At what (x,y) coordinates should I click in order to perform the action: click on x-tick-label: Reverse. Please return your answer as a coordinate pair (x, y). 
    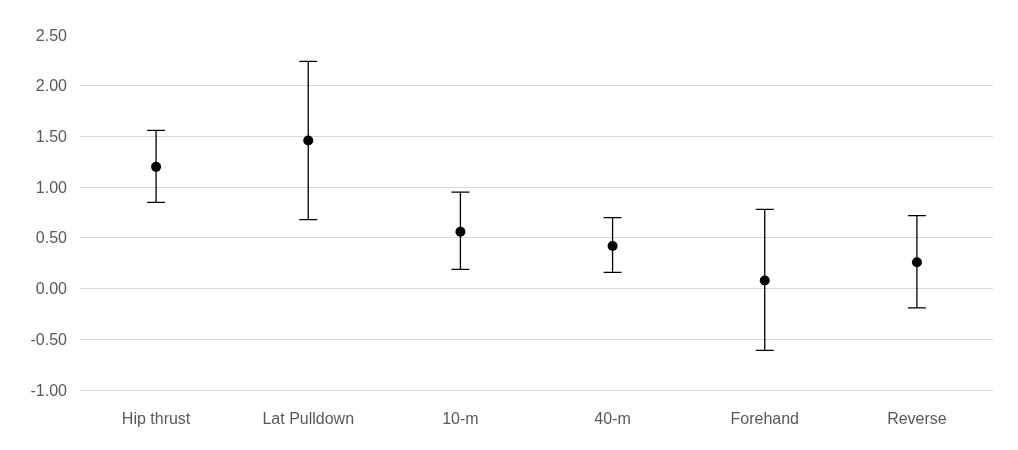
    Looking at the image, I should click on (917, 419).